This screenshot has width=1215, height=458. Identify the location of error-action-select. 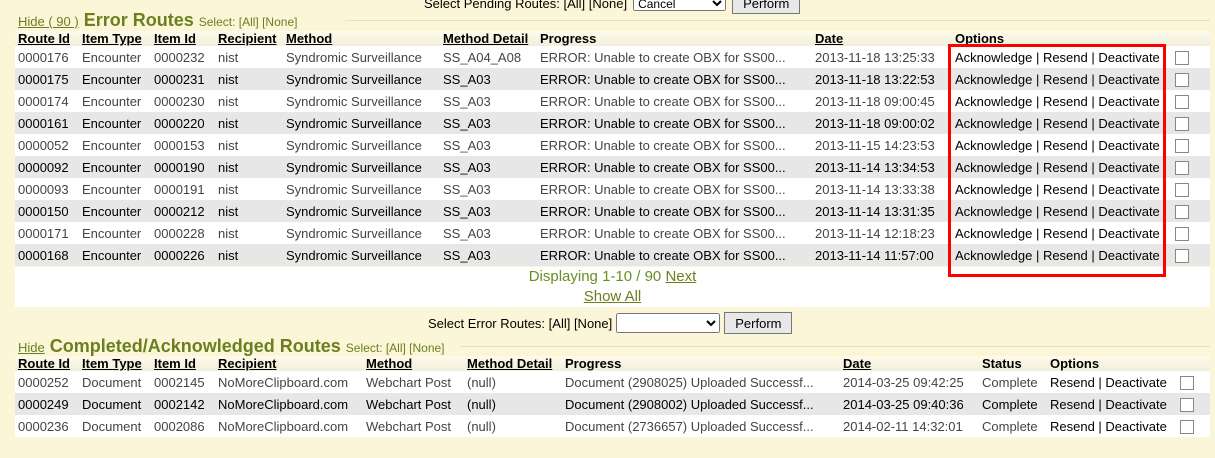
(668, 323).